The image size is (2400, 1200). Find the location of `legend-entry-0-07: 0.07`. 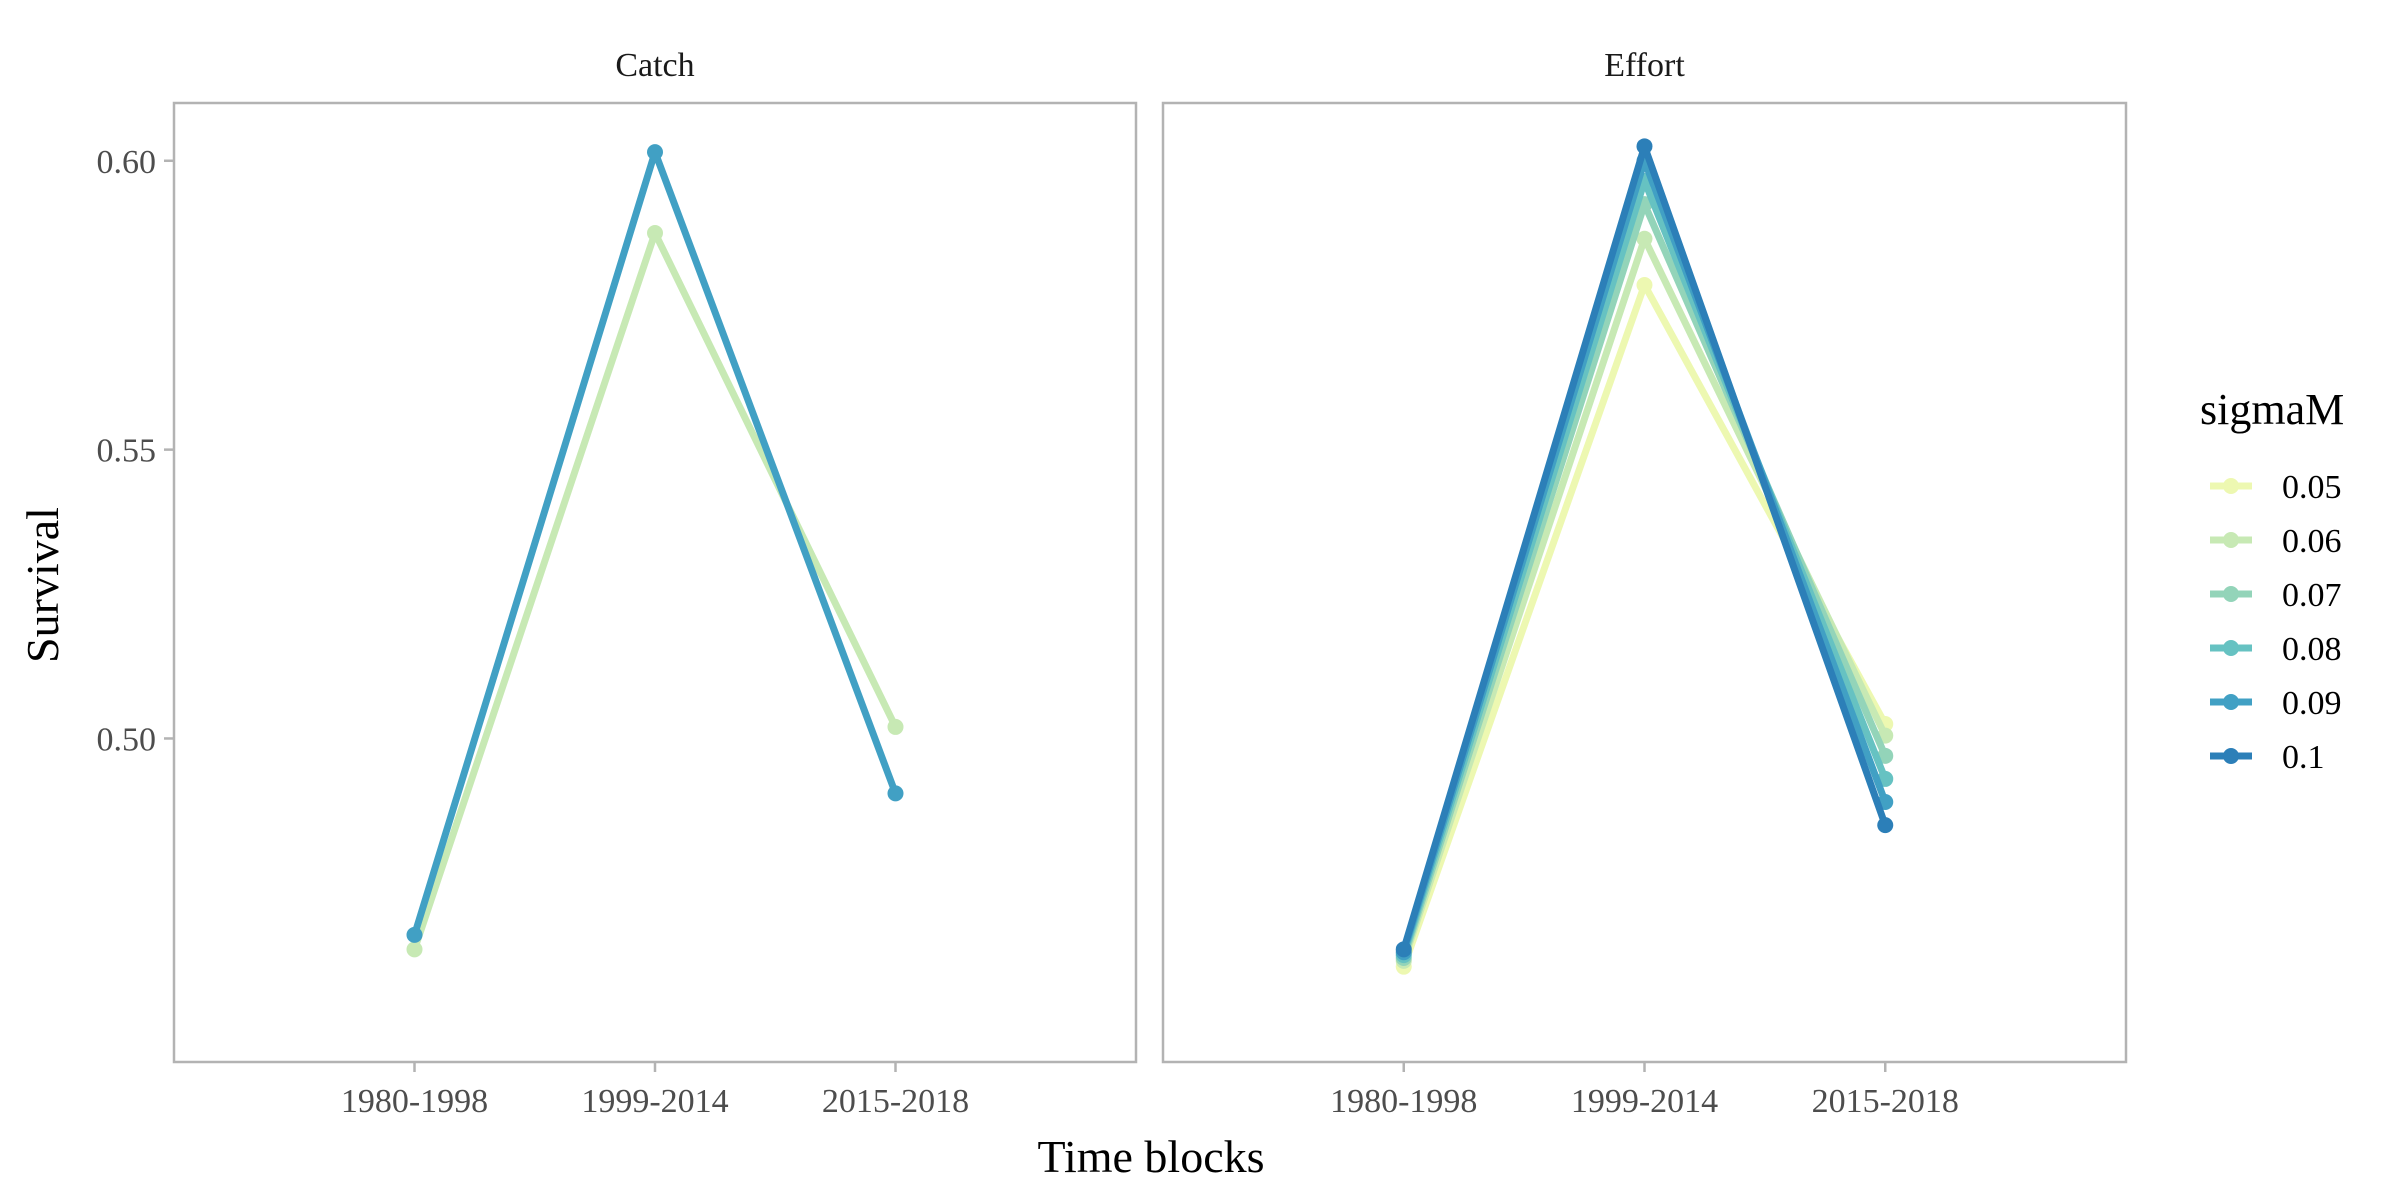

legend-entry-0-07: 0.07 is located at coordinates (2276, 595).